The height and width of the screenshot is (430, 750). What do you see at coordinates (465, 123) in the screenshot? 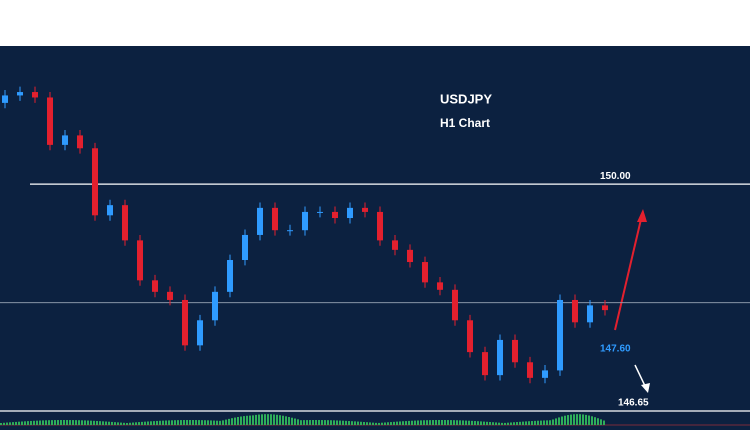
I see `chart-subtitle: H1 Chart` at bounding box center [465, 123].